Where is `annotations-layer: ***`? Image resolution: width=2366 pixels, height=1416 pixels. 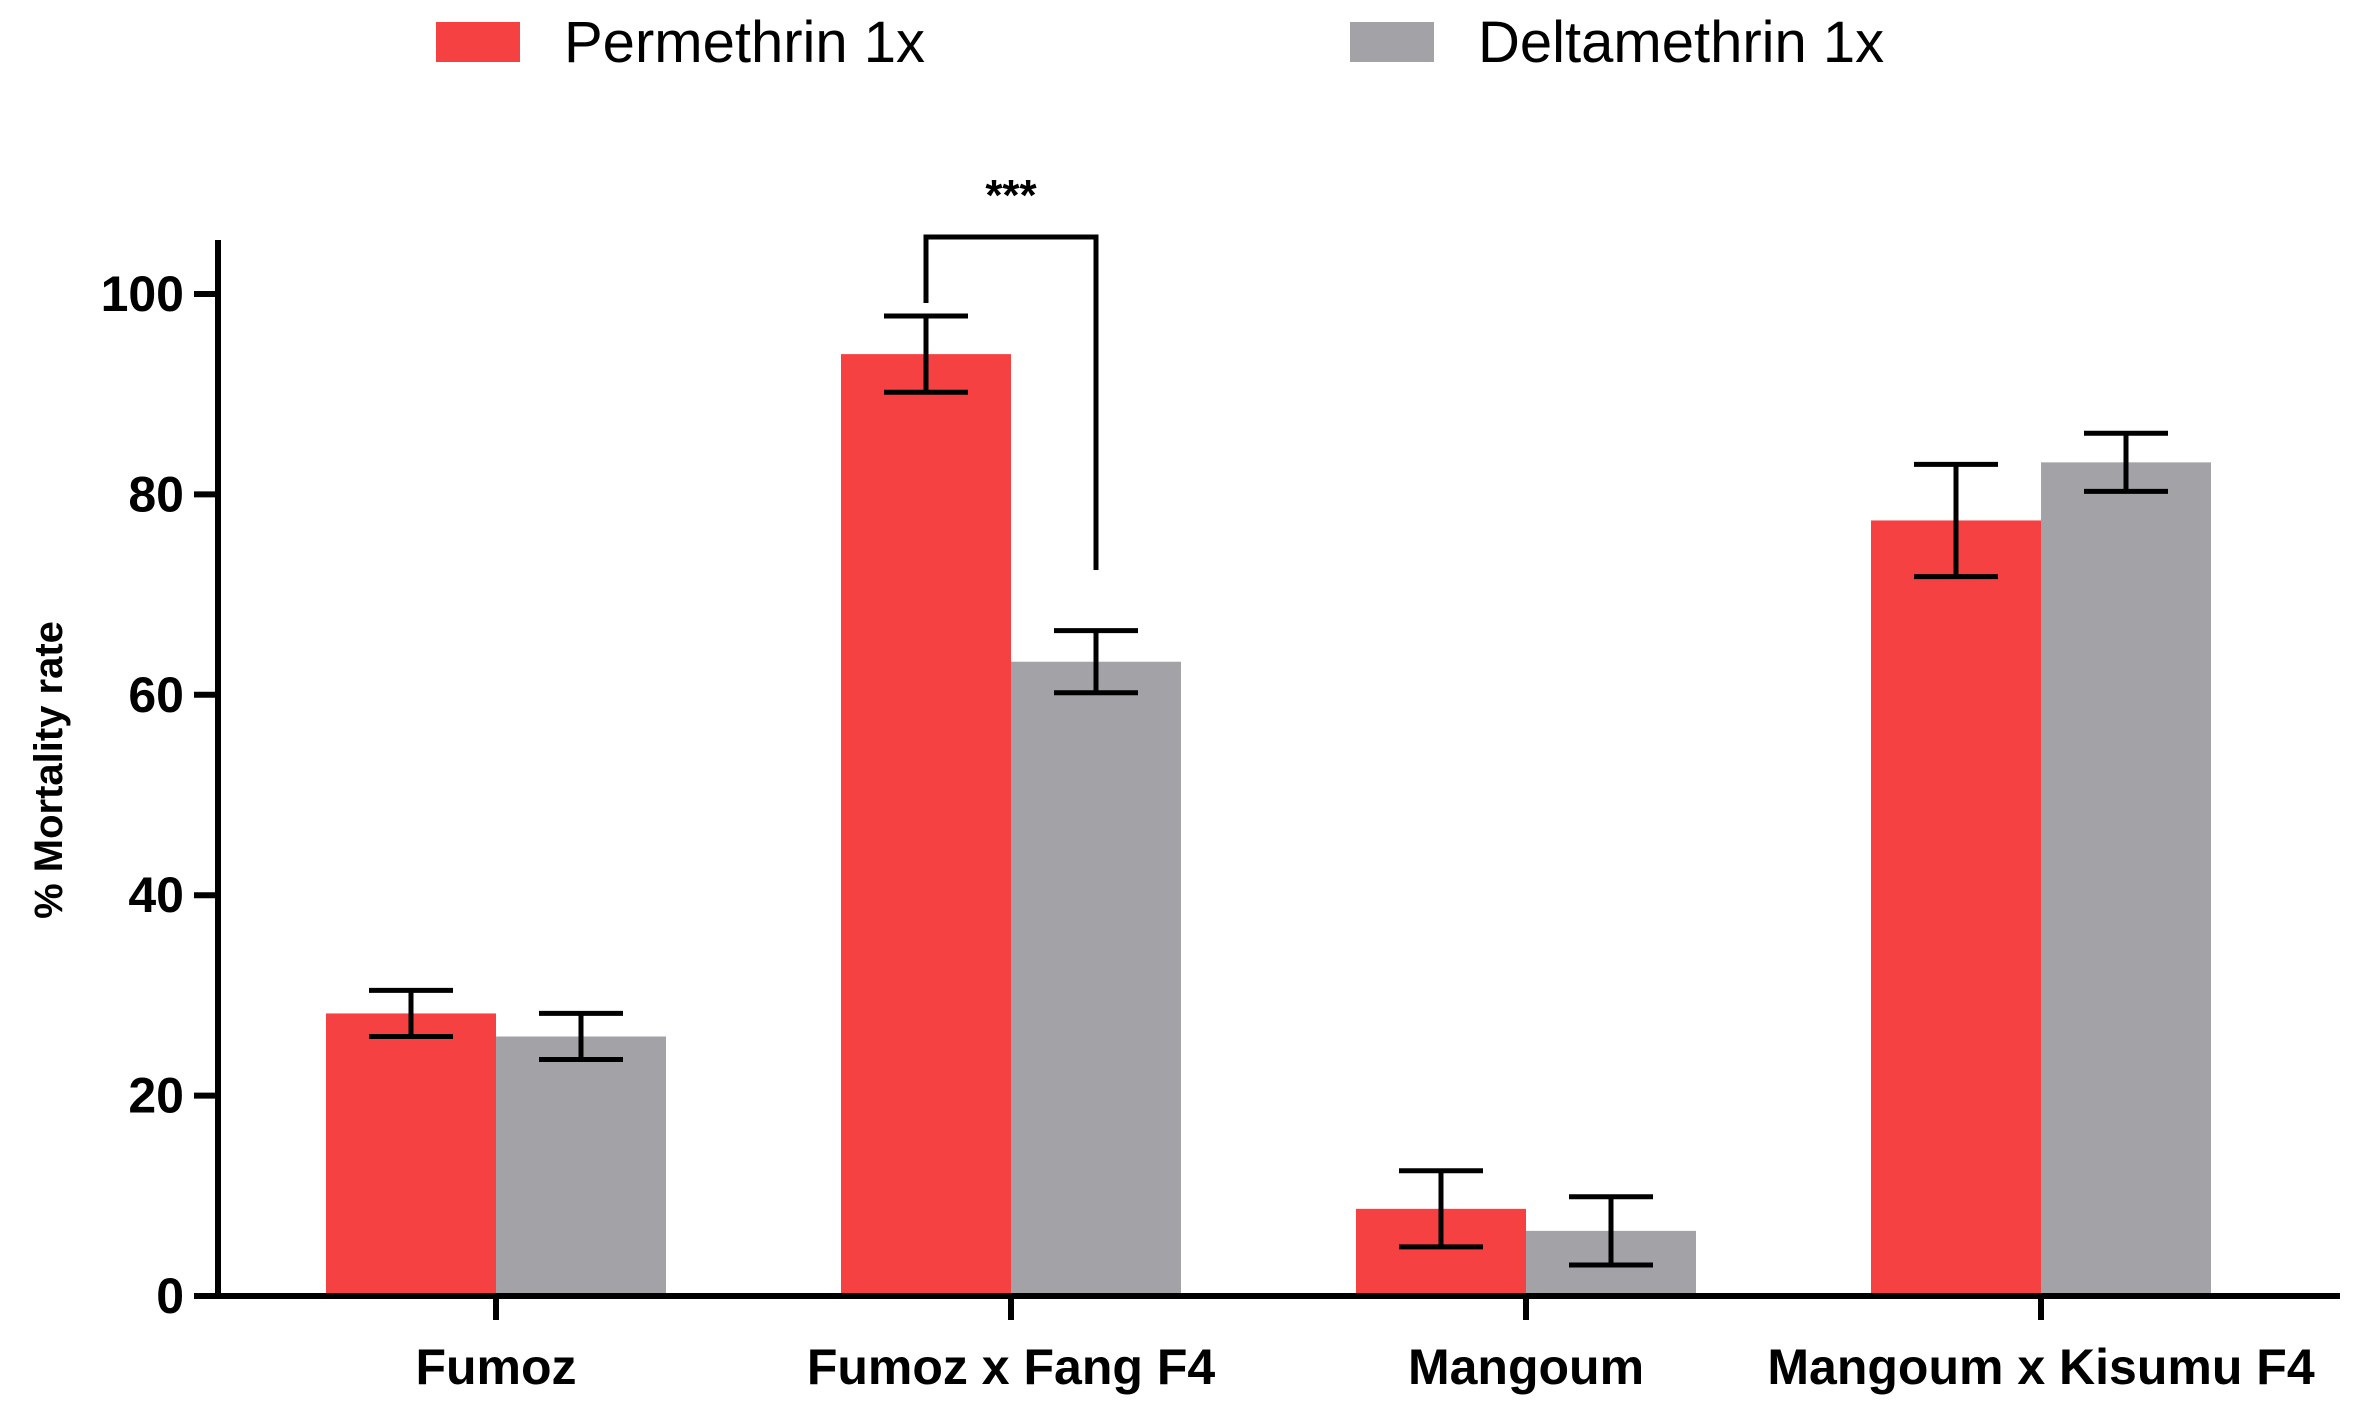 annotations-layer: *** is located at coordinates (1011, 370).